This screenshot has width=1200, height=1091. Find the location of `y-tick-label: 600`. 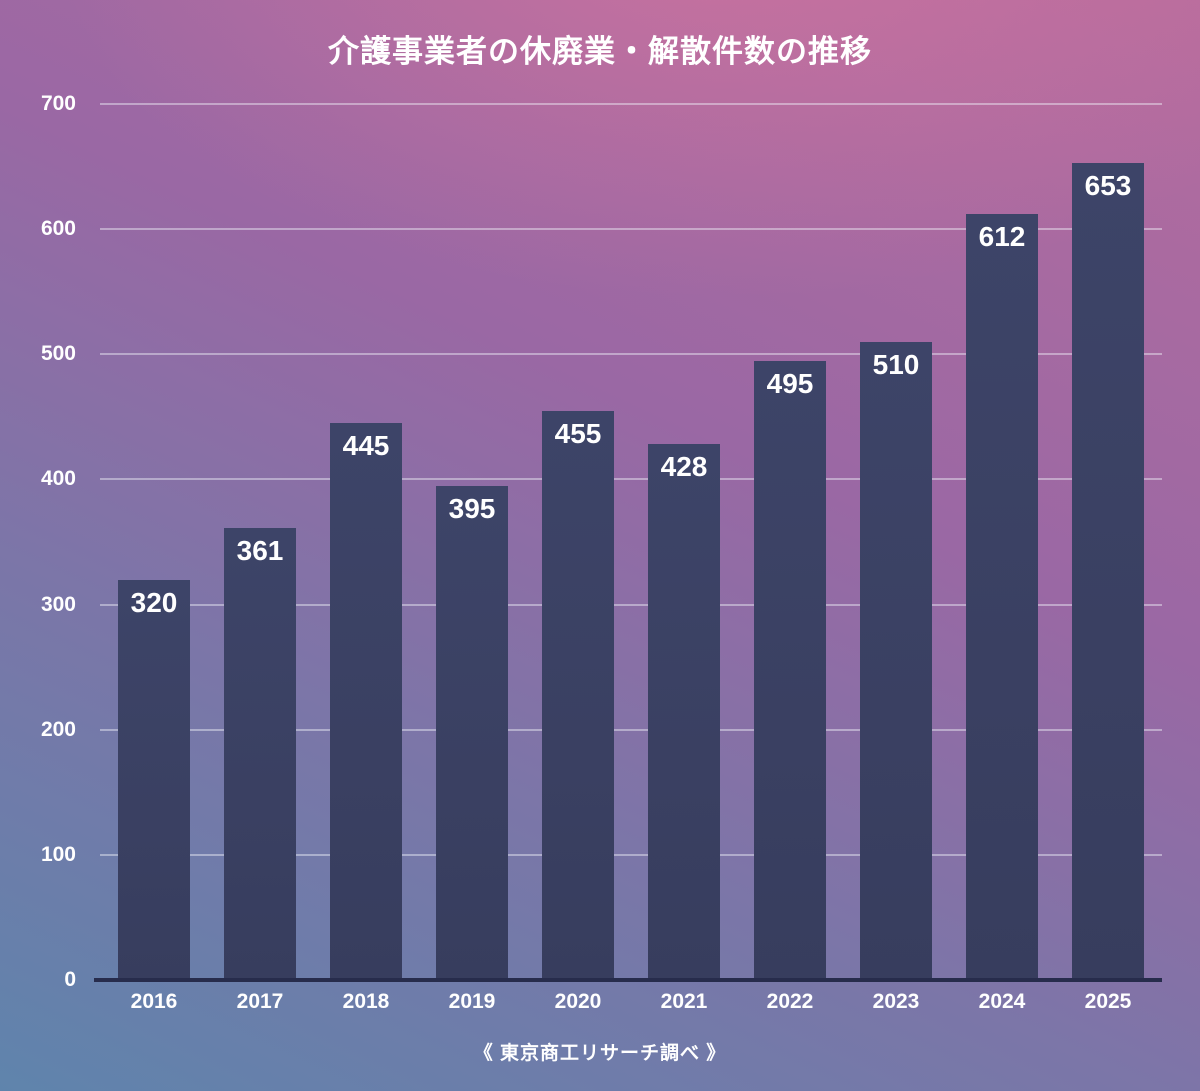

y-tick-label: 600 is located at coordinates (58, 229).